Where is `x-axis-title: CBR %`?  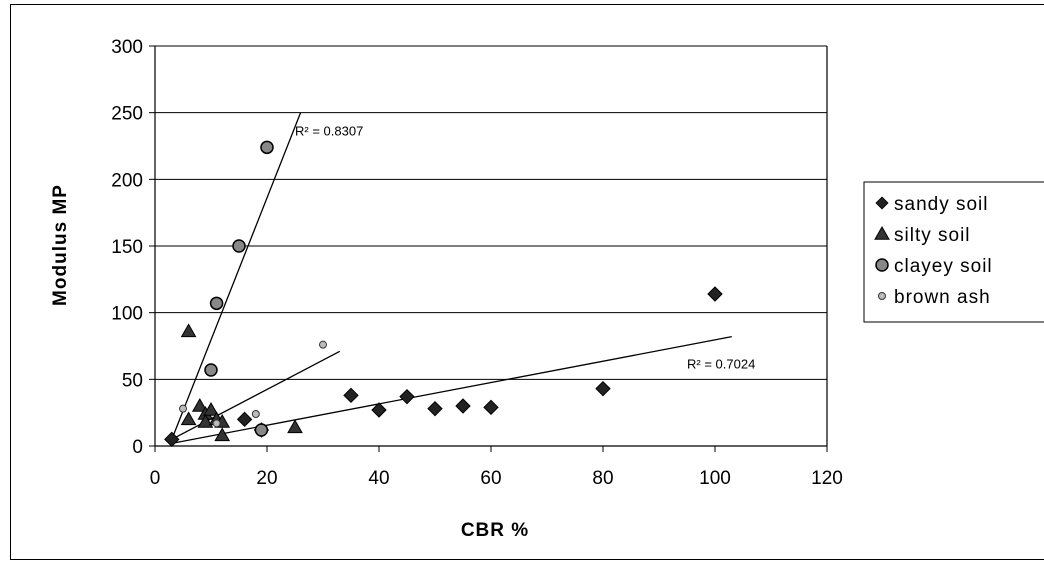 x-axis-title: CBR % is located at coordinates (495, 530).